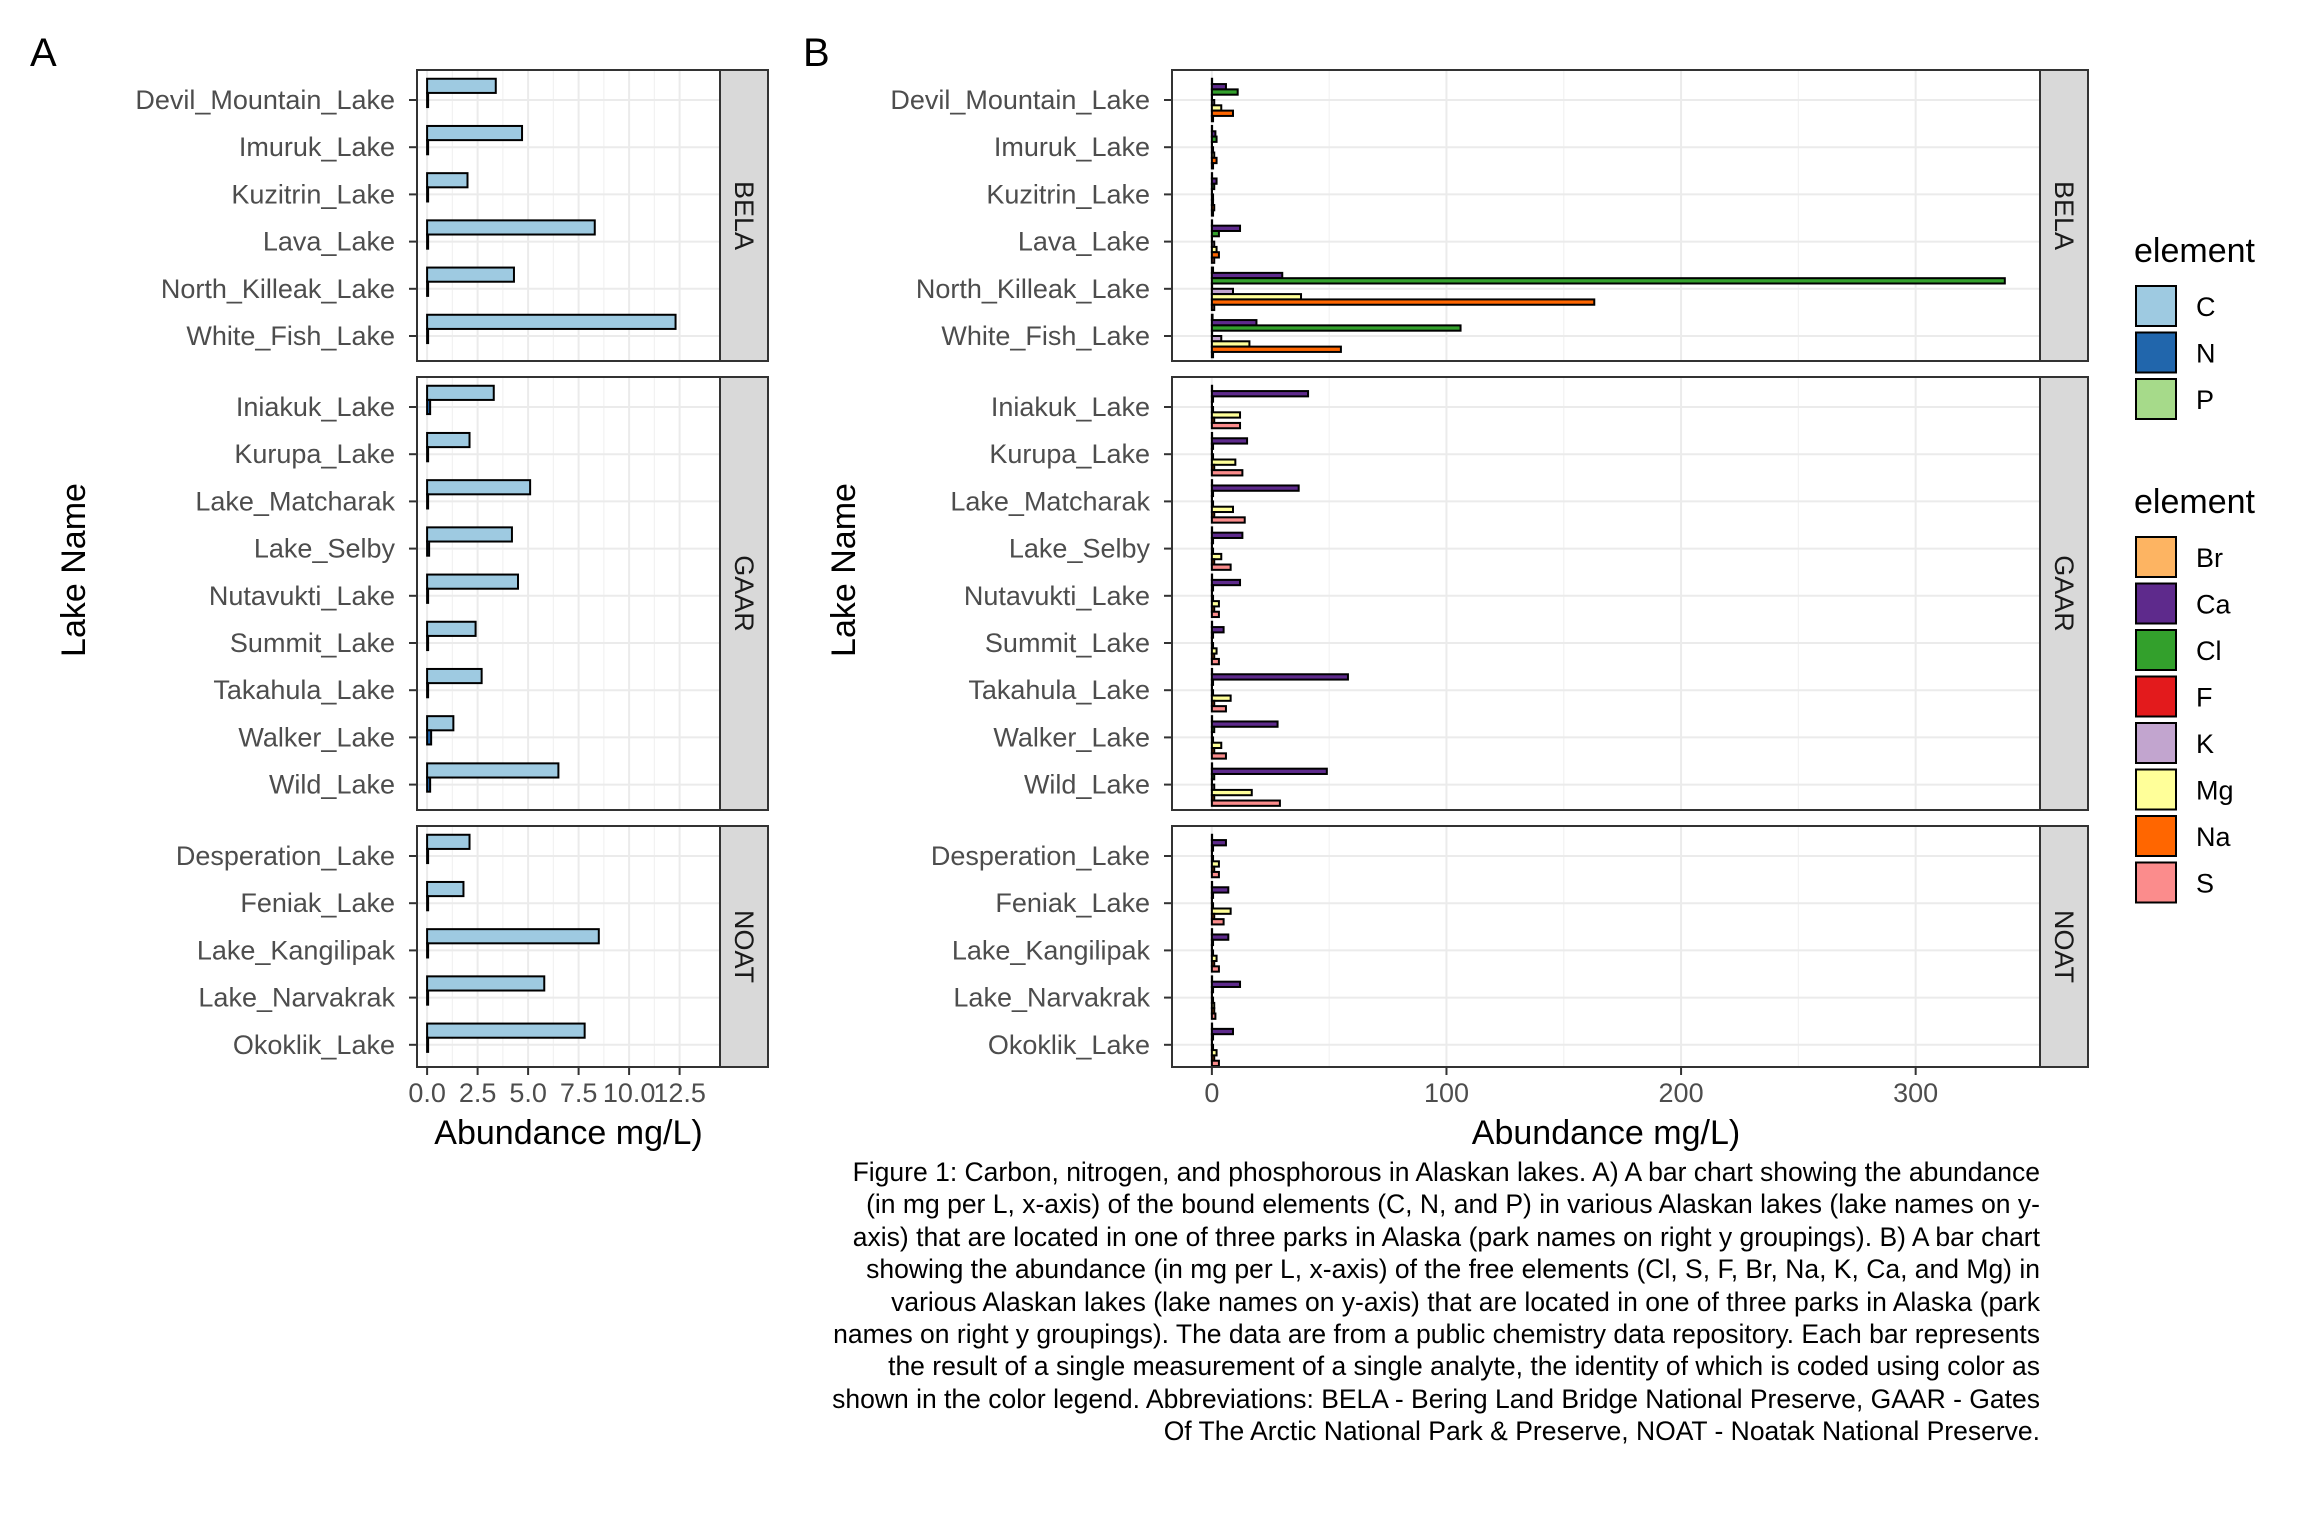 The width and height of the screenshot is (2304, 1536). I want to click on x-tick-label: 2.5, so click(478, 1093).